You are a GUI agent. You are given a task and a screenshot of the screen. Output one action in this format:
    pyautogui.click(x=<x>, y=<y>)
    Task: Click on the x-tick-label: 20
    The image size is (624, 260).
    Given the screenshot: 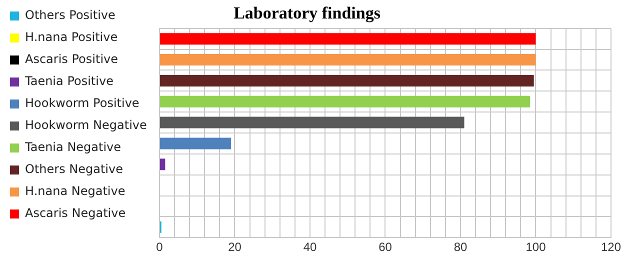 What is the action you would take?
    pyautogui.click(x=235, y=247)
    